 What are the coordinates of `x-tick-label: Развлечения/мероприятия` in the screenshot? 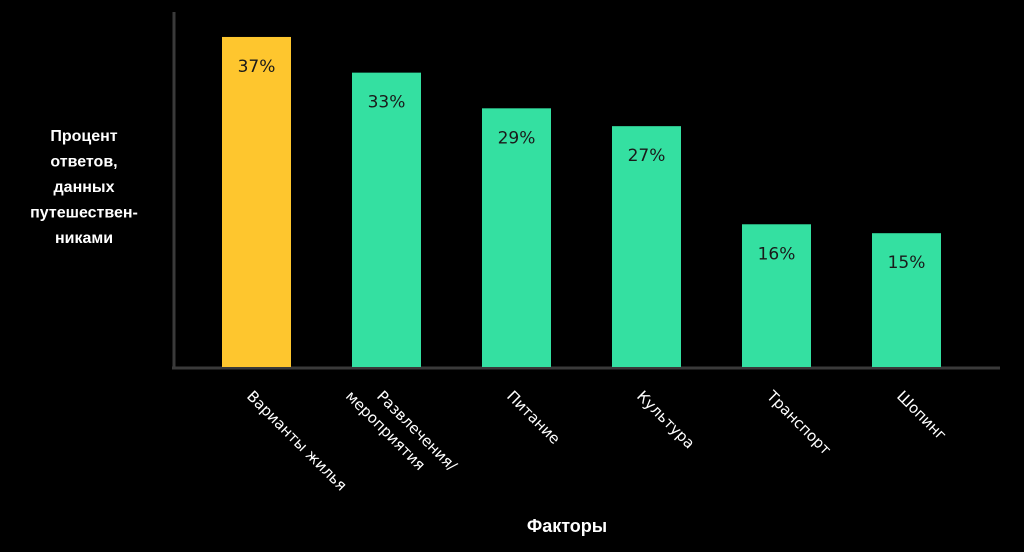 It's located at (401, 431).